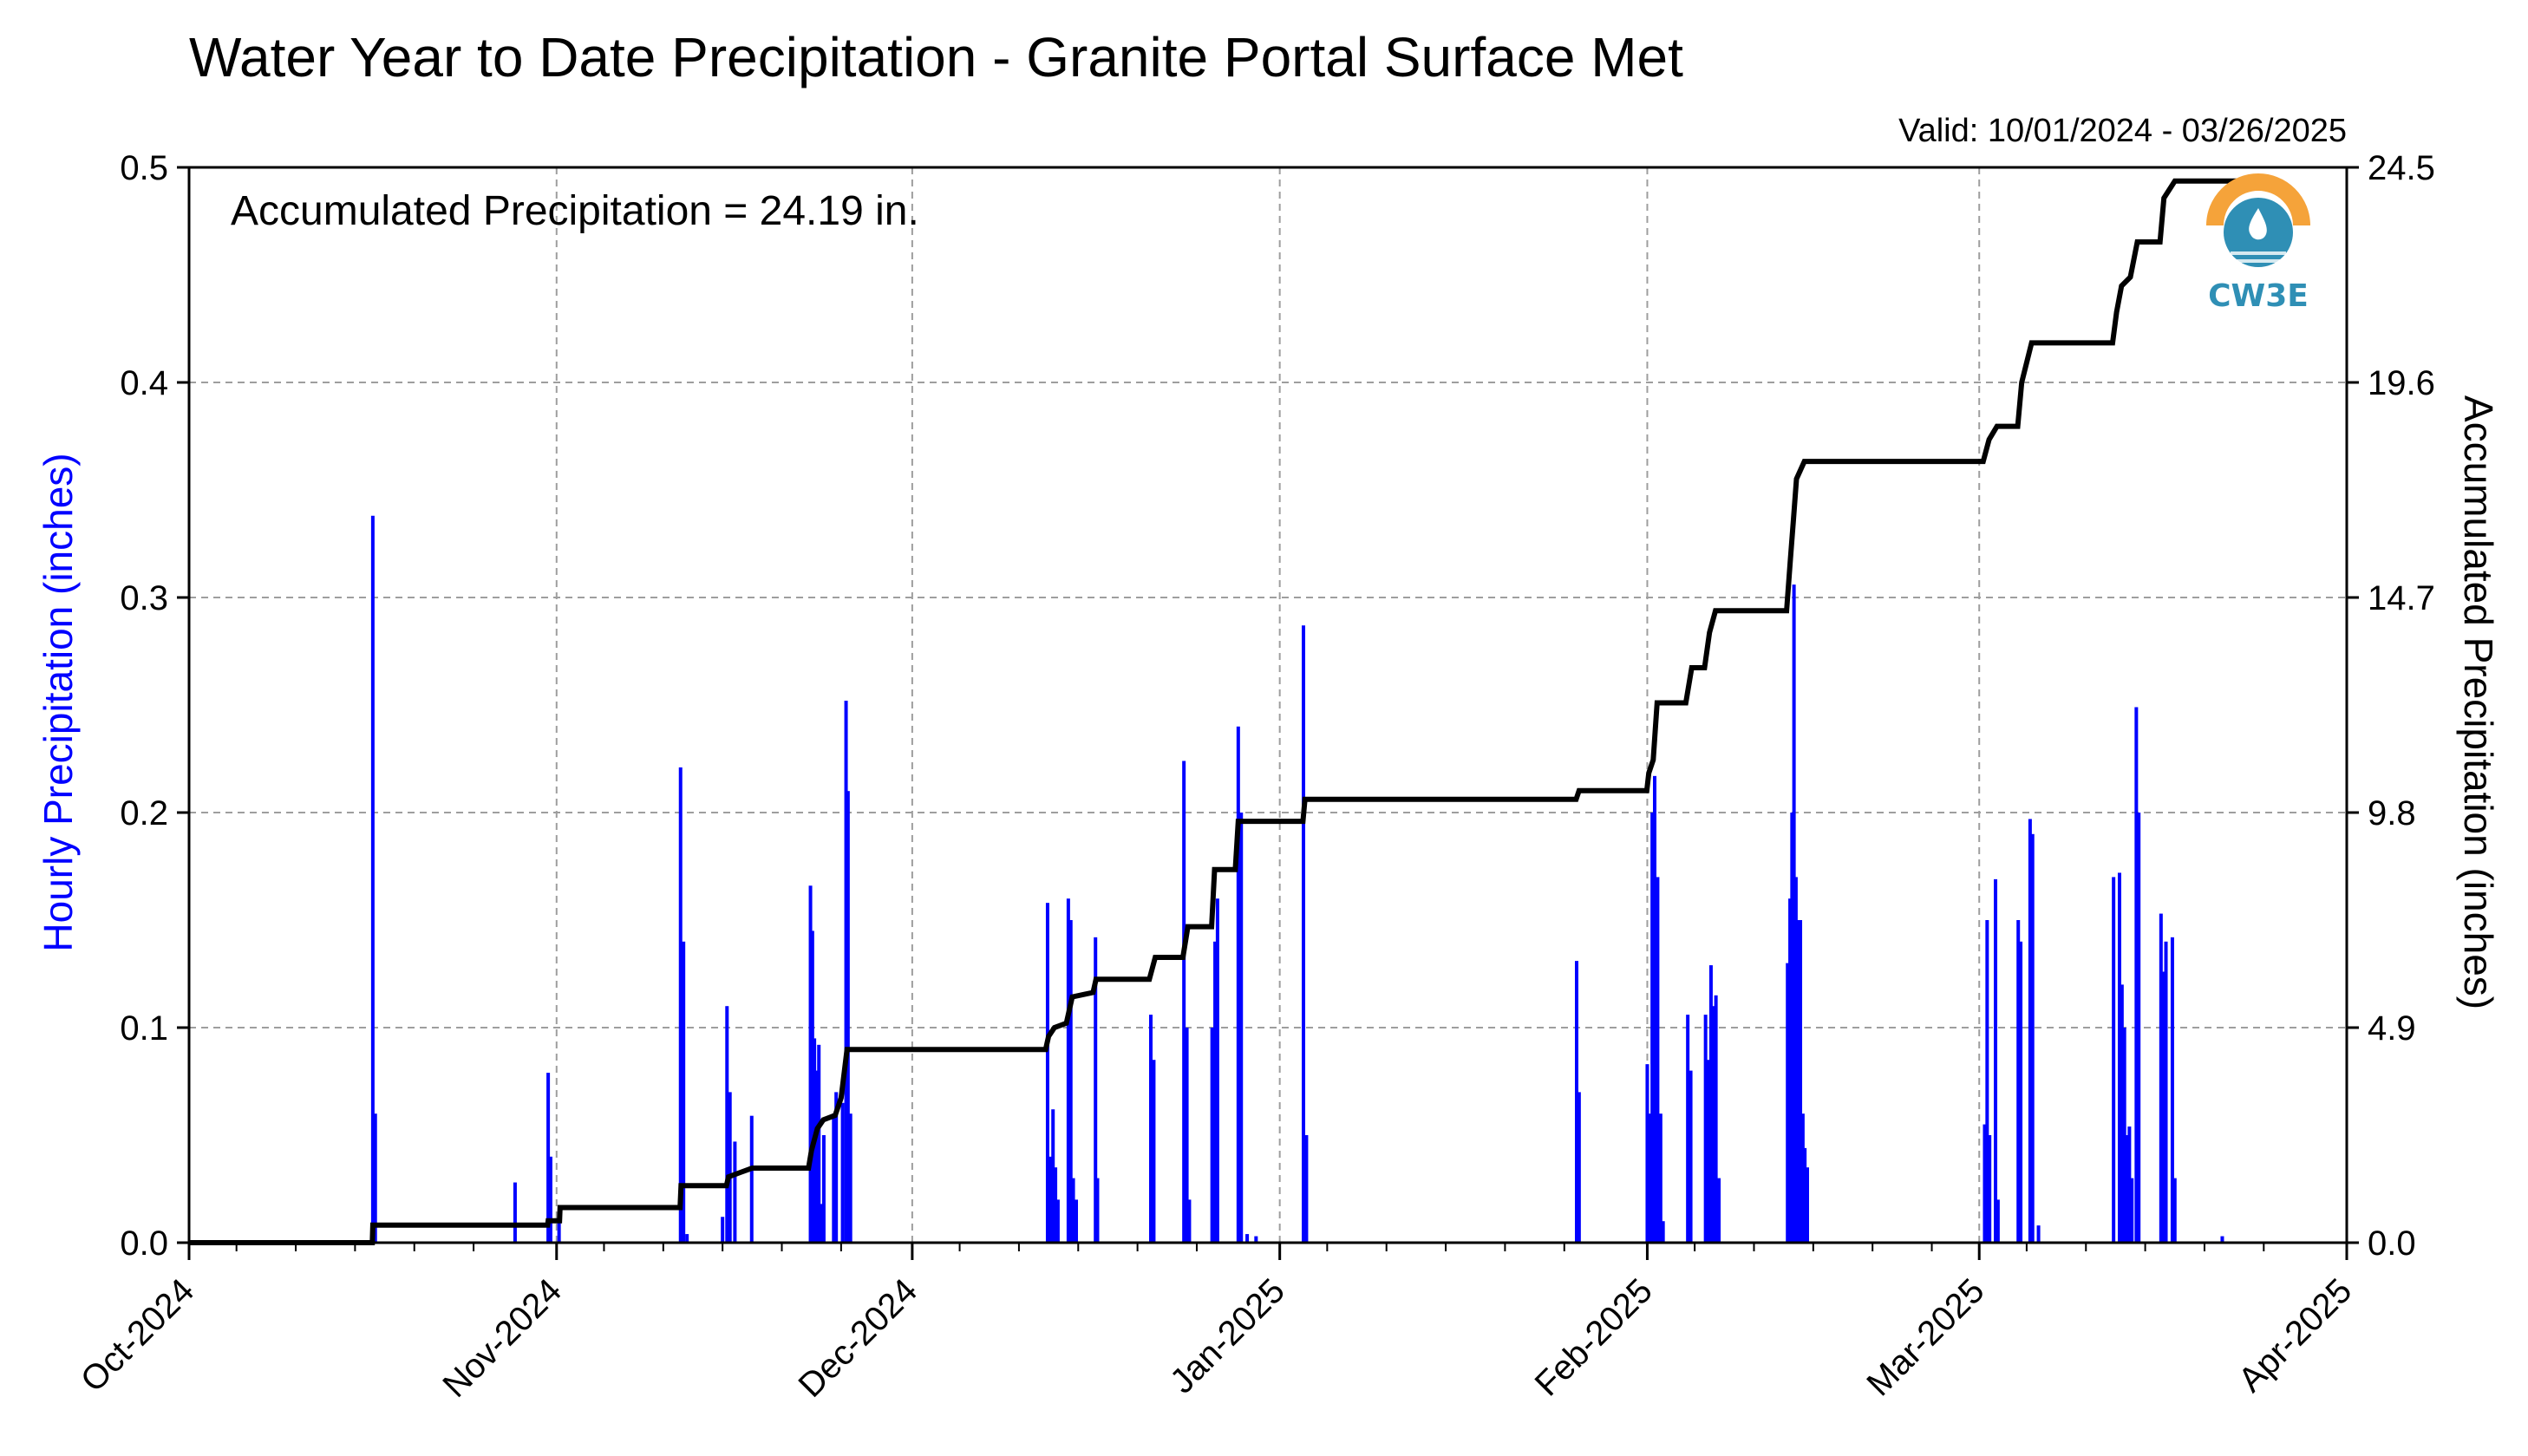 The image size is (2528, 1456). Describe the element at coordinates (137, 1335) in the screenshot. I see `x-tick-label: Oct-2024` at that location.